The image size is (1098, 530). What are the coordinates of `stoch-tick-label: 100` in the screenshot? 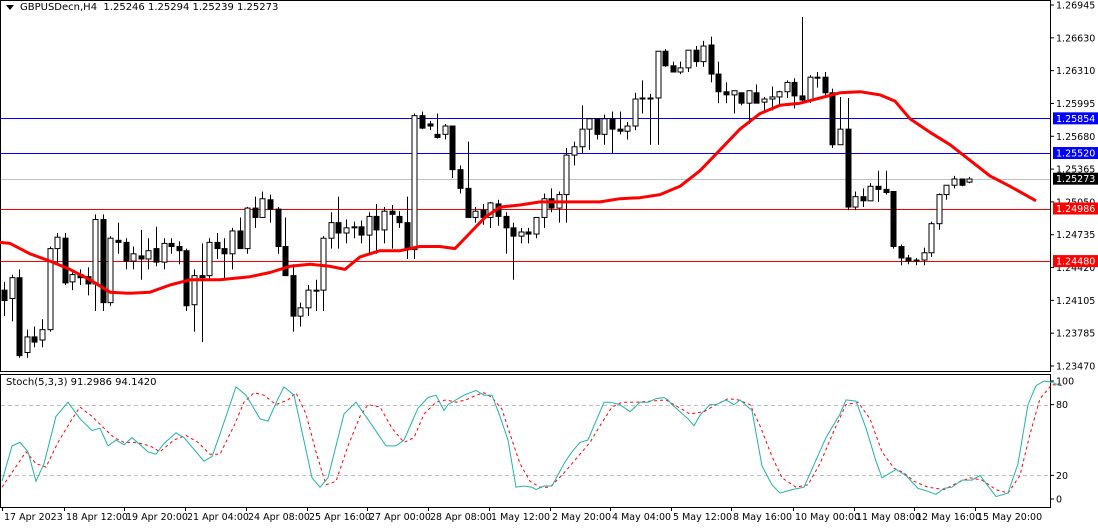 It's located at (1065, 382).